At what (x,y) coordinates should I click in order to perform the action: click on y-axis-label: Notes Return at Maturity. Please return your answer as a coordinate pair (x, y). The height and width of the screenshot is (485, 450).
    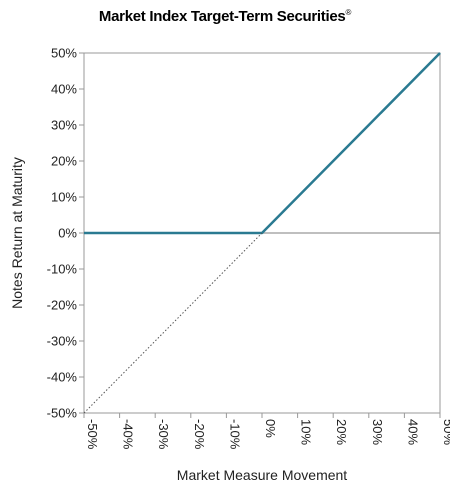
    Looking at the image, I should click on (17, 233).